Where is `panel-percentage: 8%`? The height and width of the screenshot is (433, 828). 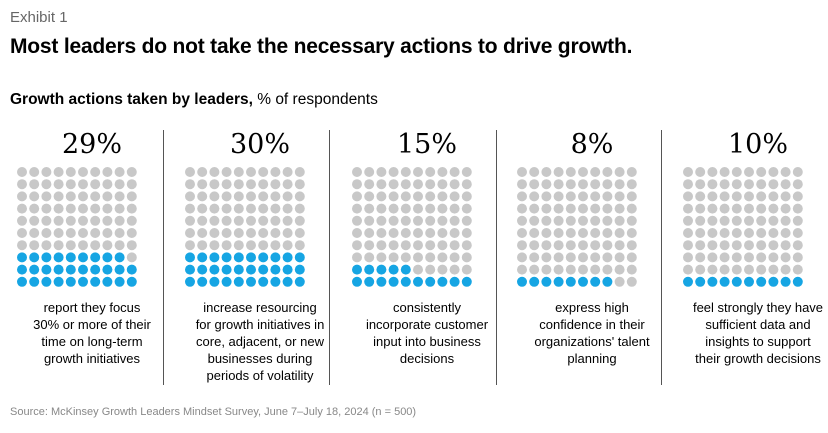
panel-percentage: 8% is located at coordinates (592, 144).